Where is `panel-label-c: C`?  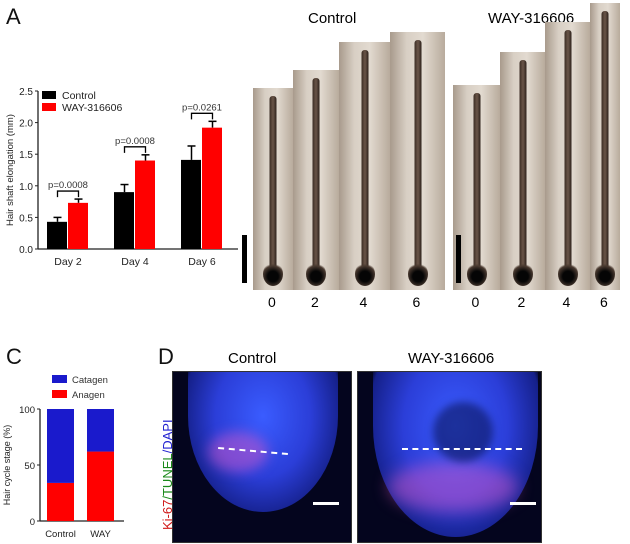
panel-label-c: C is located at coordinates (14, 356).